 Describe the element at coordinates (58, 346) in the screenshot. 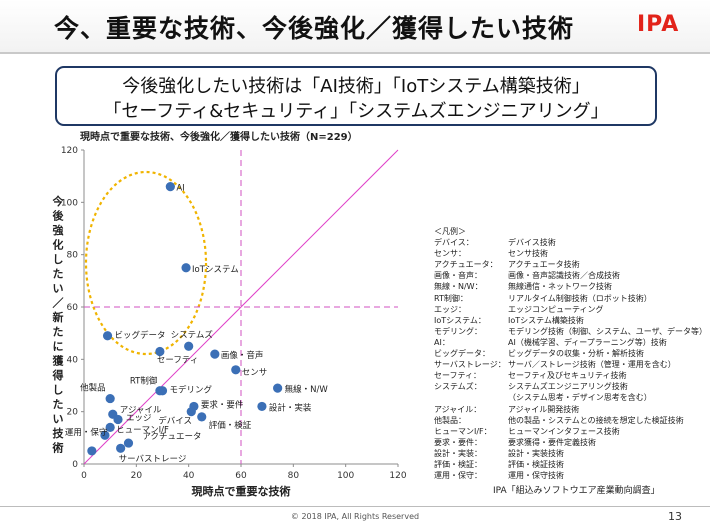

I see `y-axis-title-char: に` at that location.